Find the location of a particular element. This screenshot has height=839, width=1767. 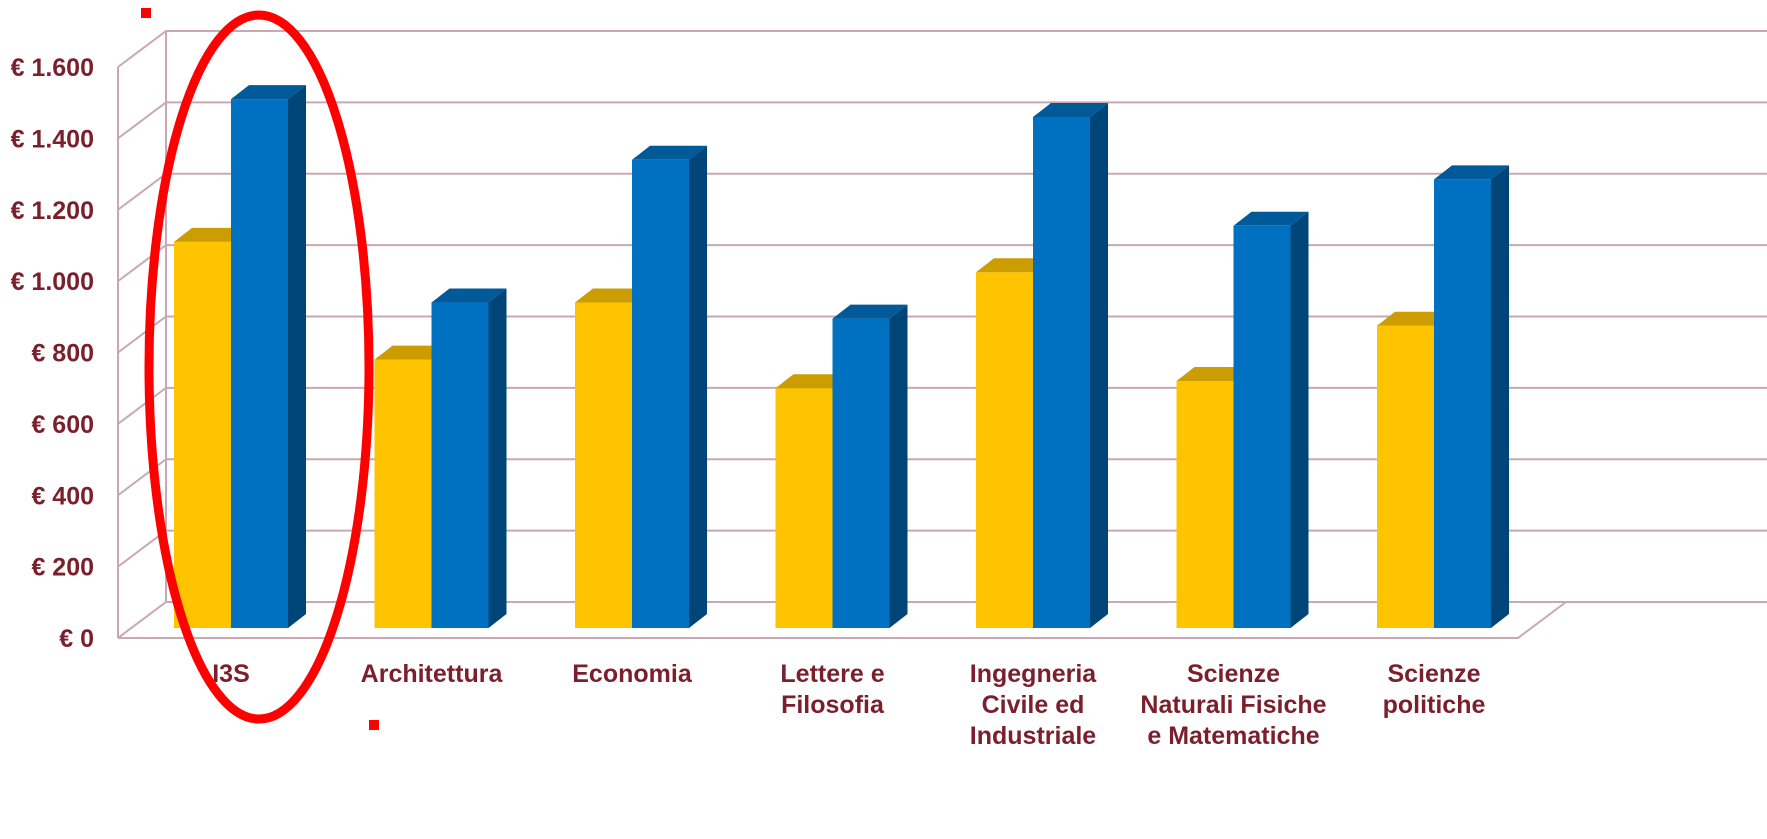

annotation is located at coordinates (260, 369).